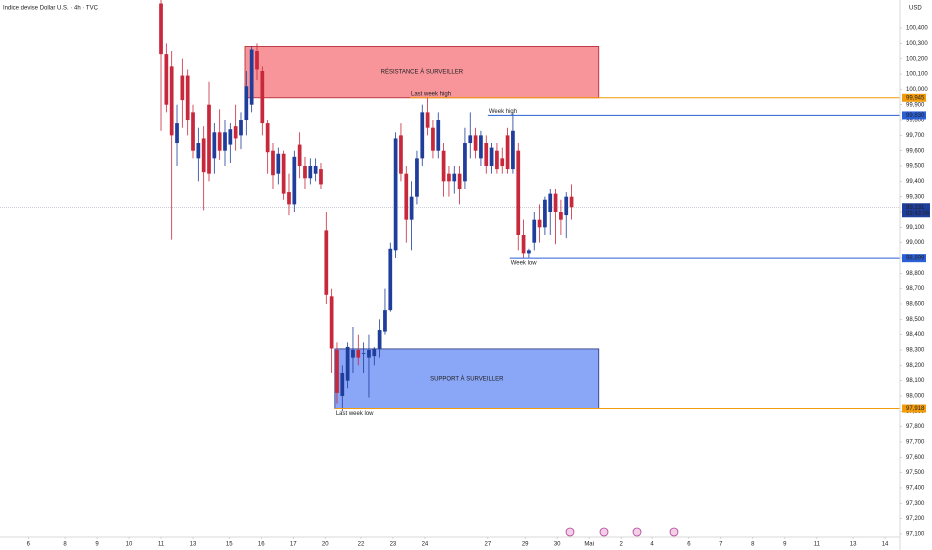 The width and height of the screenshot is (932, 550). Describe the element at coordinates (524, 264) in the screenshot. I see `level-label: Week low` at that location.